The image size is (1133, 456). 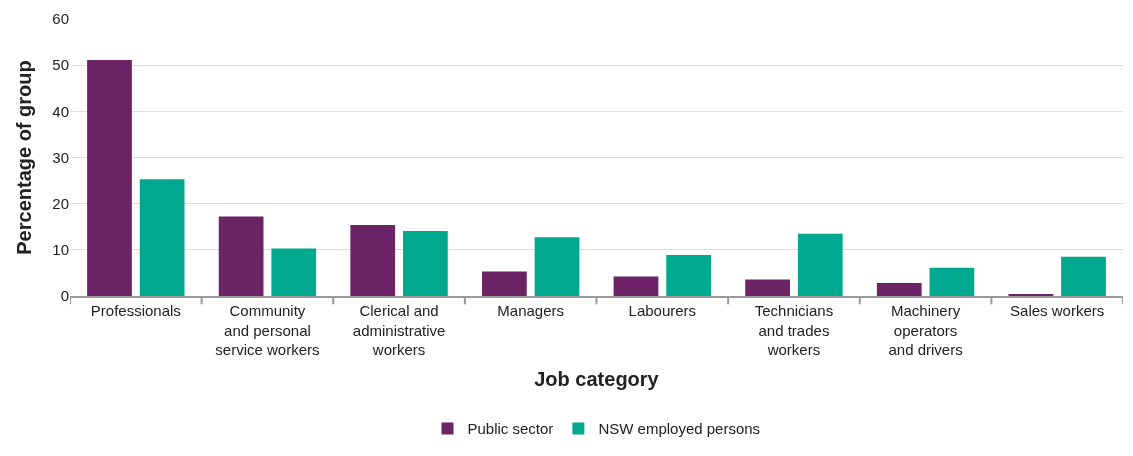 I want to click on y-tick-label: 40, so click(x=60, y=111).